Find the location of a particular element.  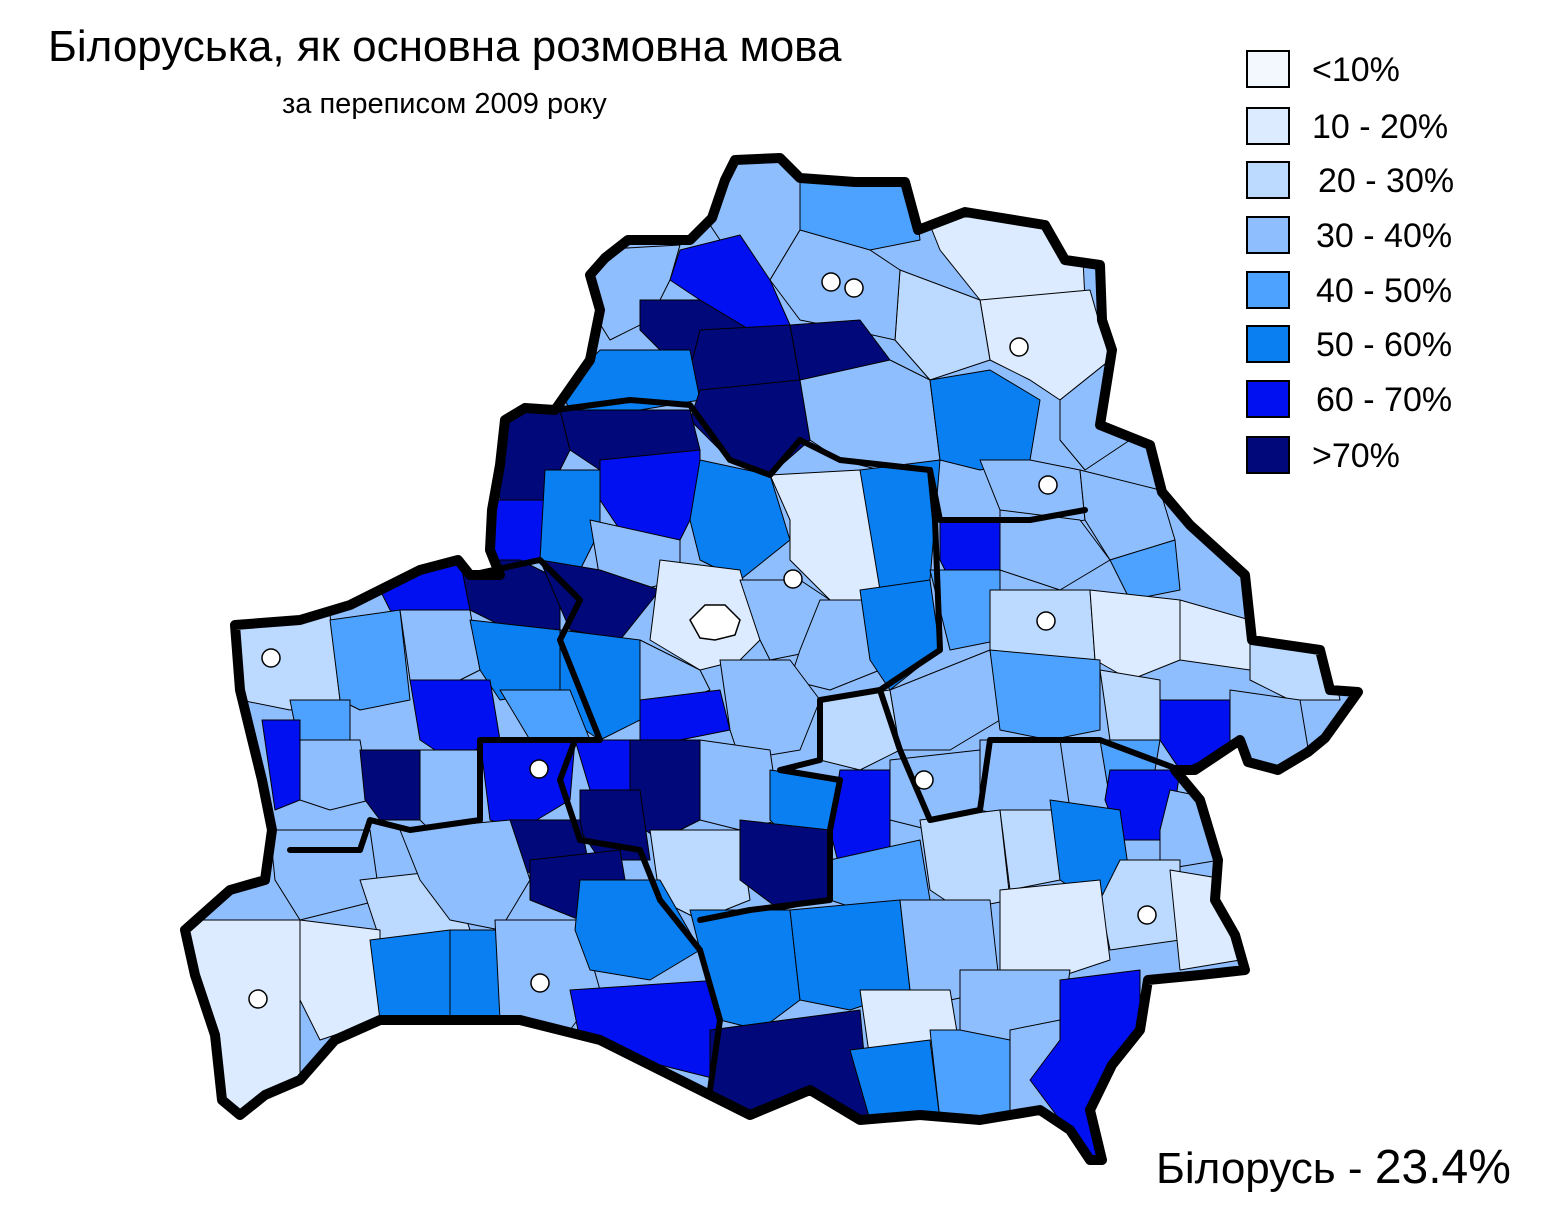

legend-label: 40 - 50% is located at coordinates (1384, 291).